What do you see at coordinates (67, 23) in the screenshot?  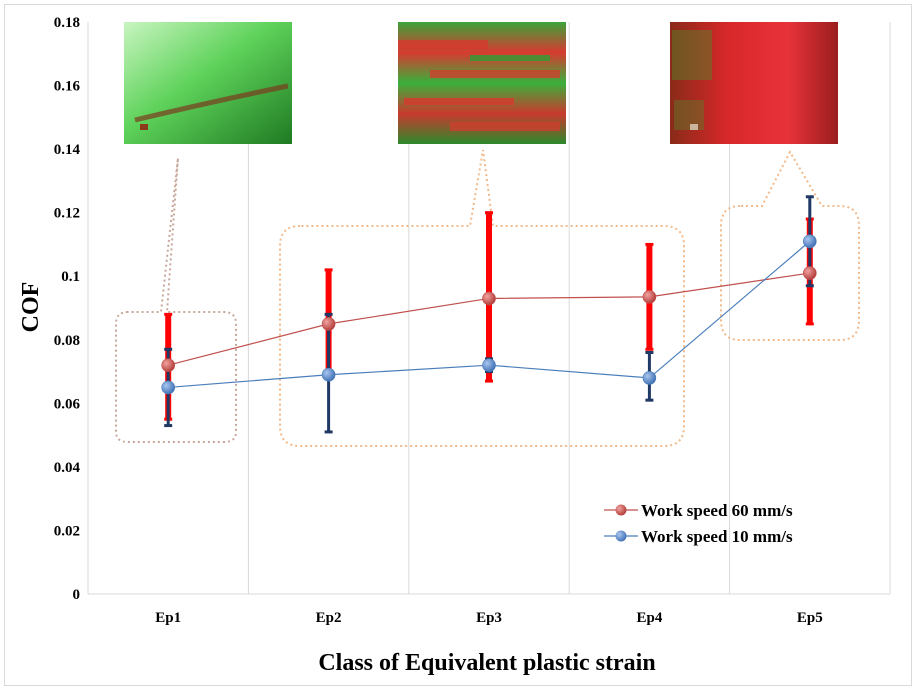 I see `y-tick-label-9: 0.18` at bounding box center [67, 23].